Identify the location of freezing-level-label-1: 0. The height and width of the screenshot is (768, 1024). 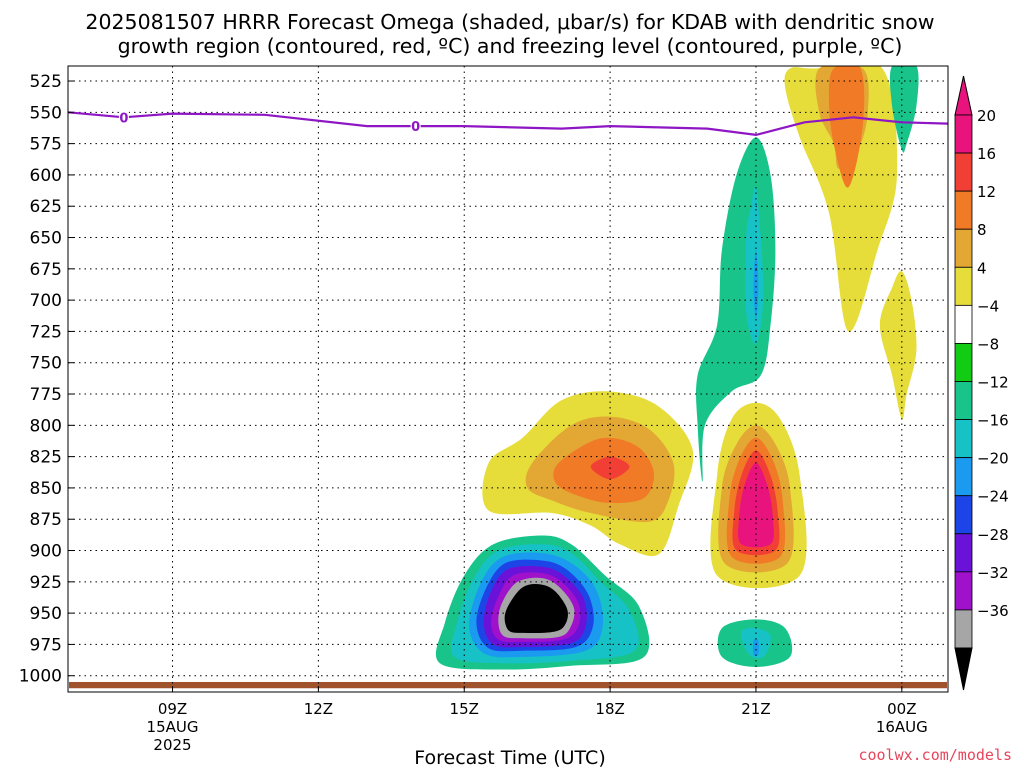
(415, 127).